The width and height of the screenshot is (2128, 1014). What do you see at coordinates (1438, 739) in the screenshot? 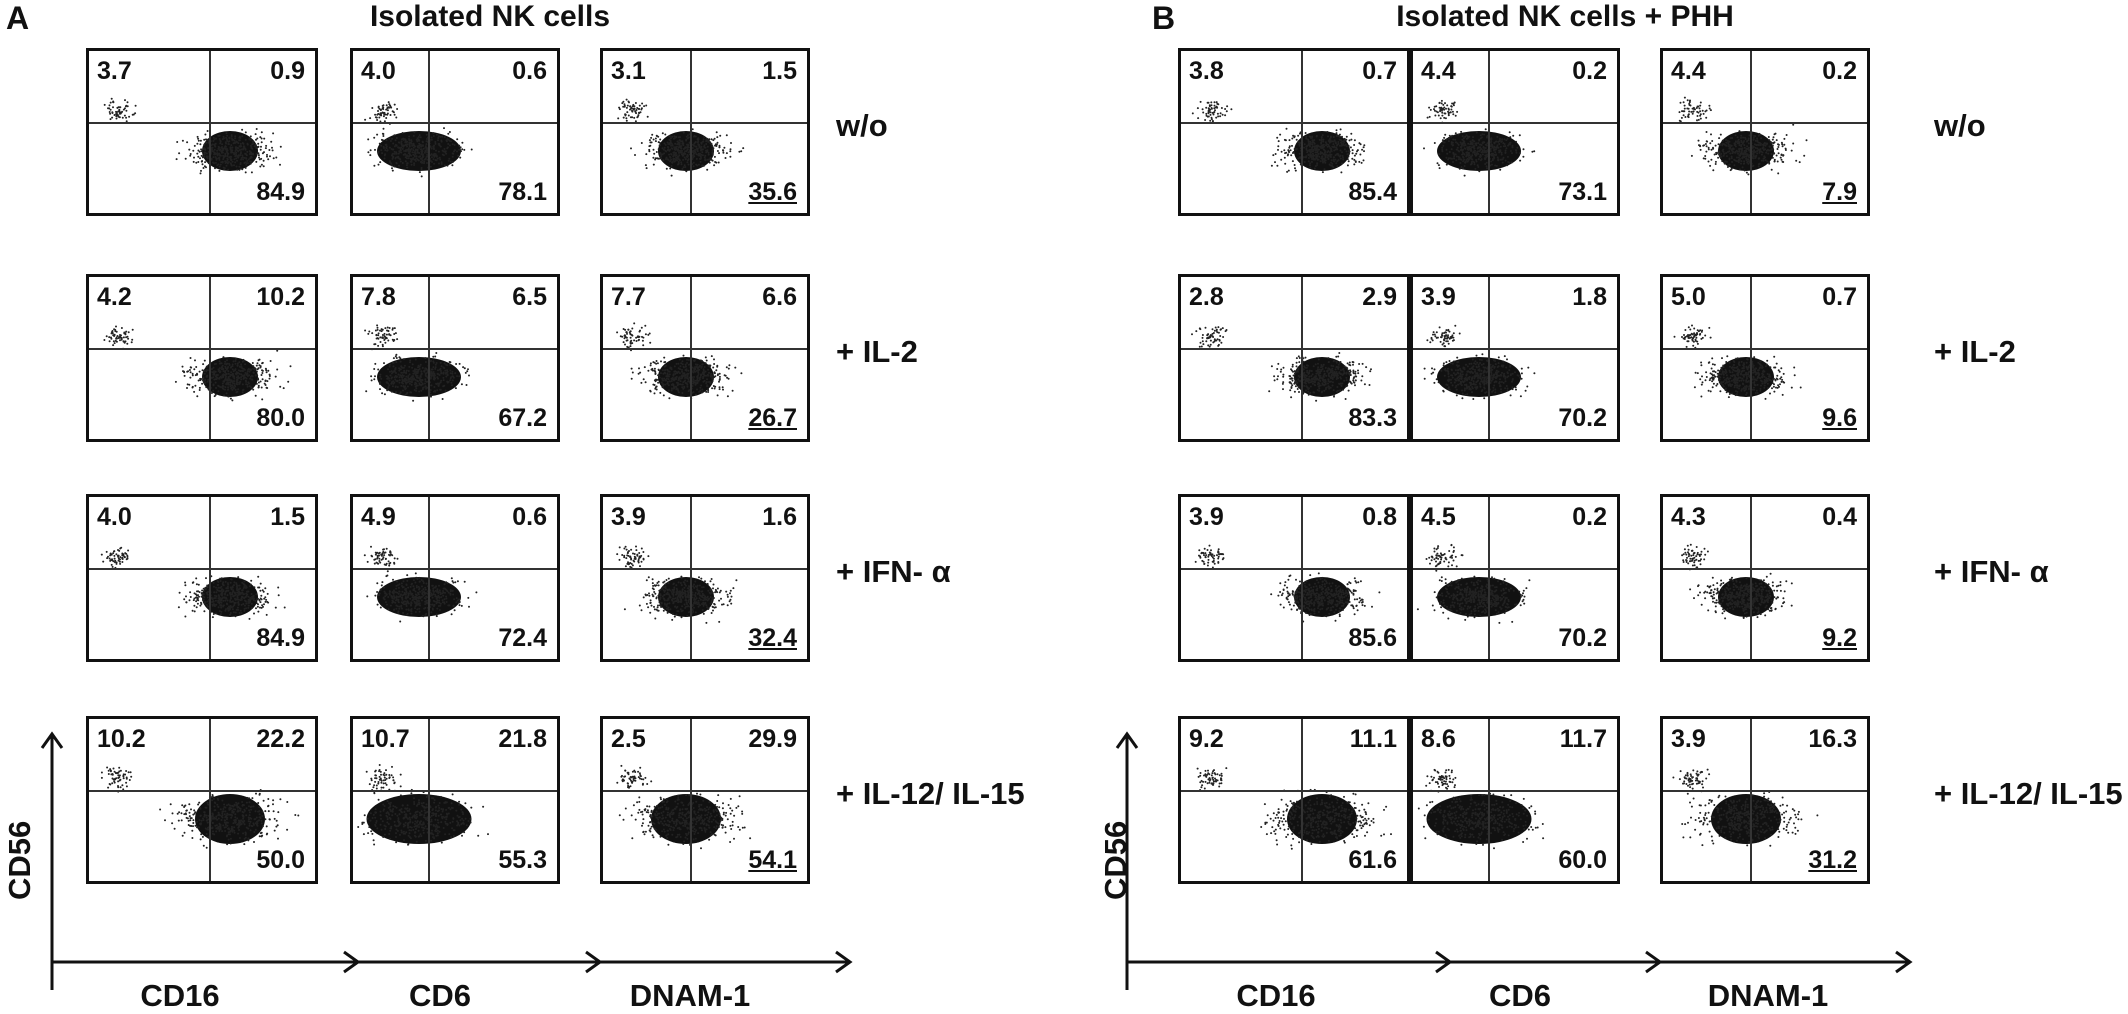
I see `quadrant-upper-left-value: 8.6` at bounding box center [1438, 739].